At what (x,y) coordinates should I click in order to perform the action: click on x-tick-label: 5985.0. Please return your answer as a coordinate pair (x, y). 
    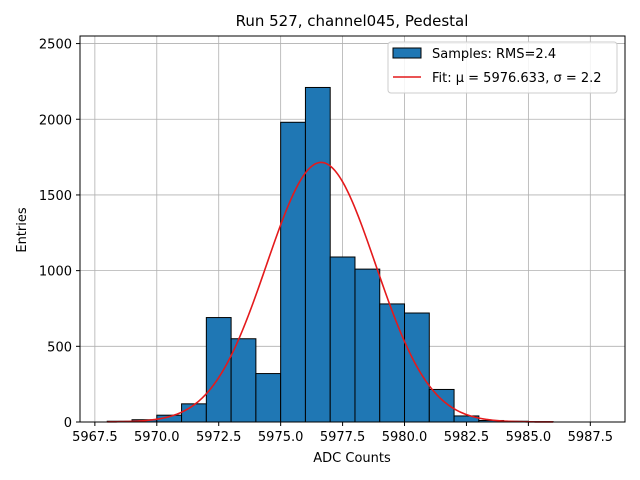
    Looking at the image, I should click on (529, 437).